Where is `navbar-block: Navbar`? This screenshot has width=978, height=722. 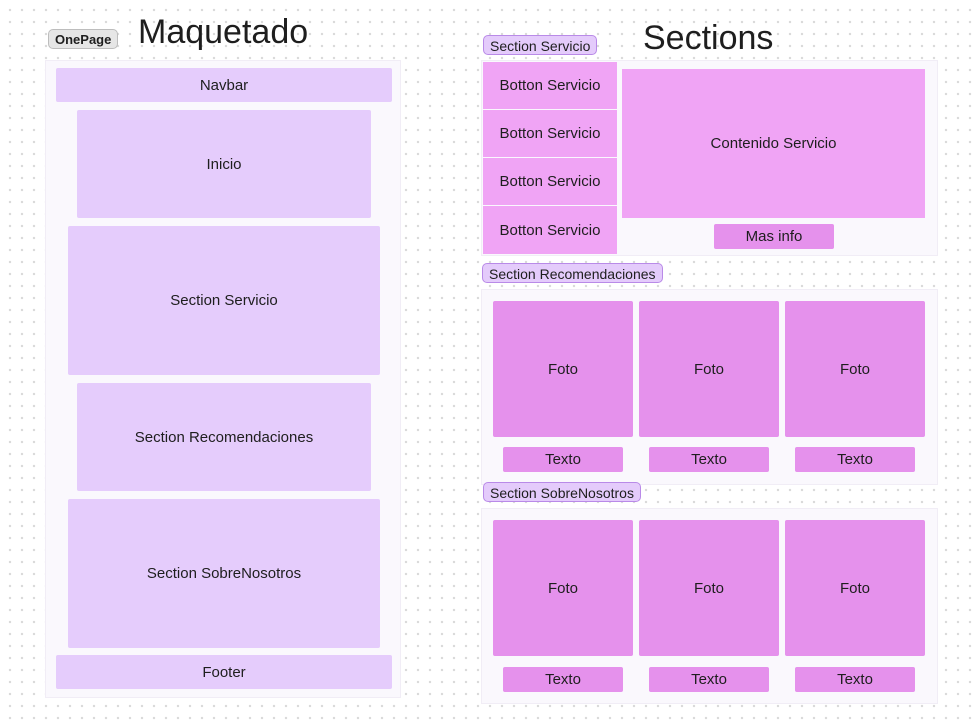
navbar-block: Navbar is located at coordinates (224, 85).